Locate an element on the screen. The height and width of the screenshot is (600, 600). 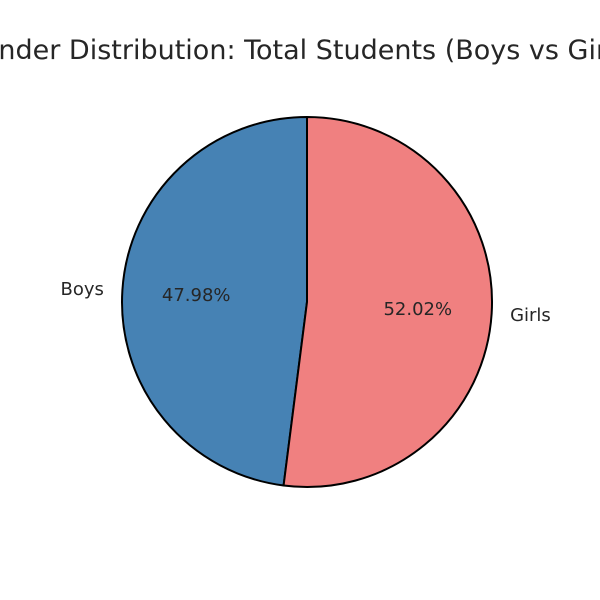
slice-label-boys: Boys is located at coordinates (82, 289).